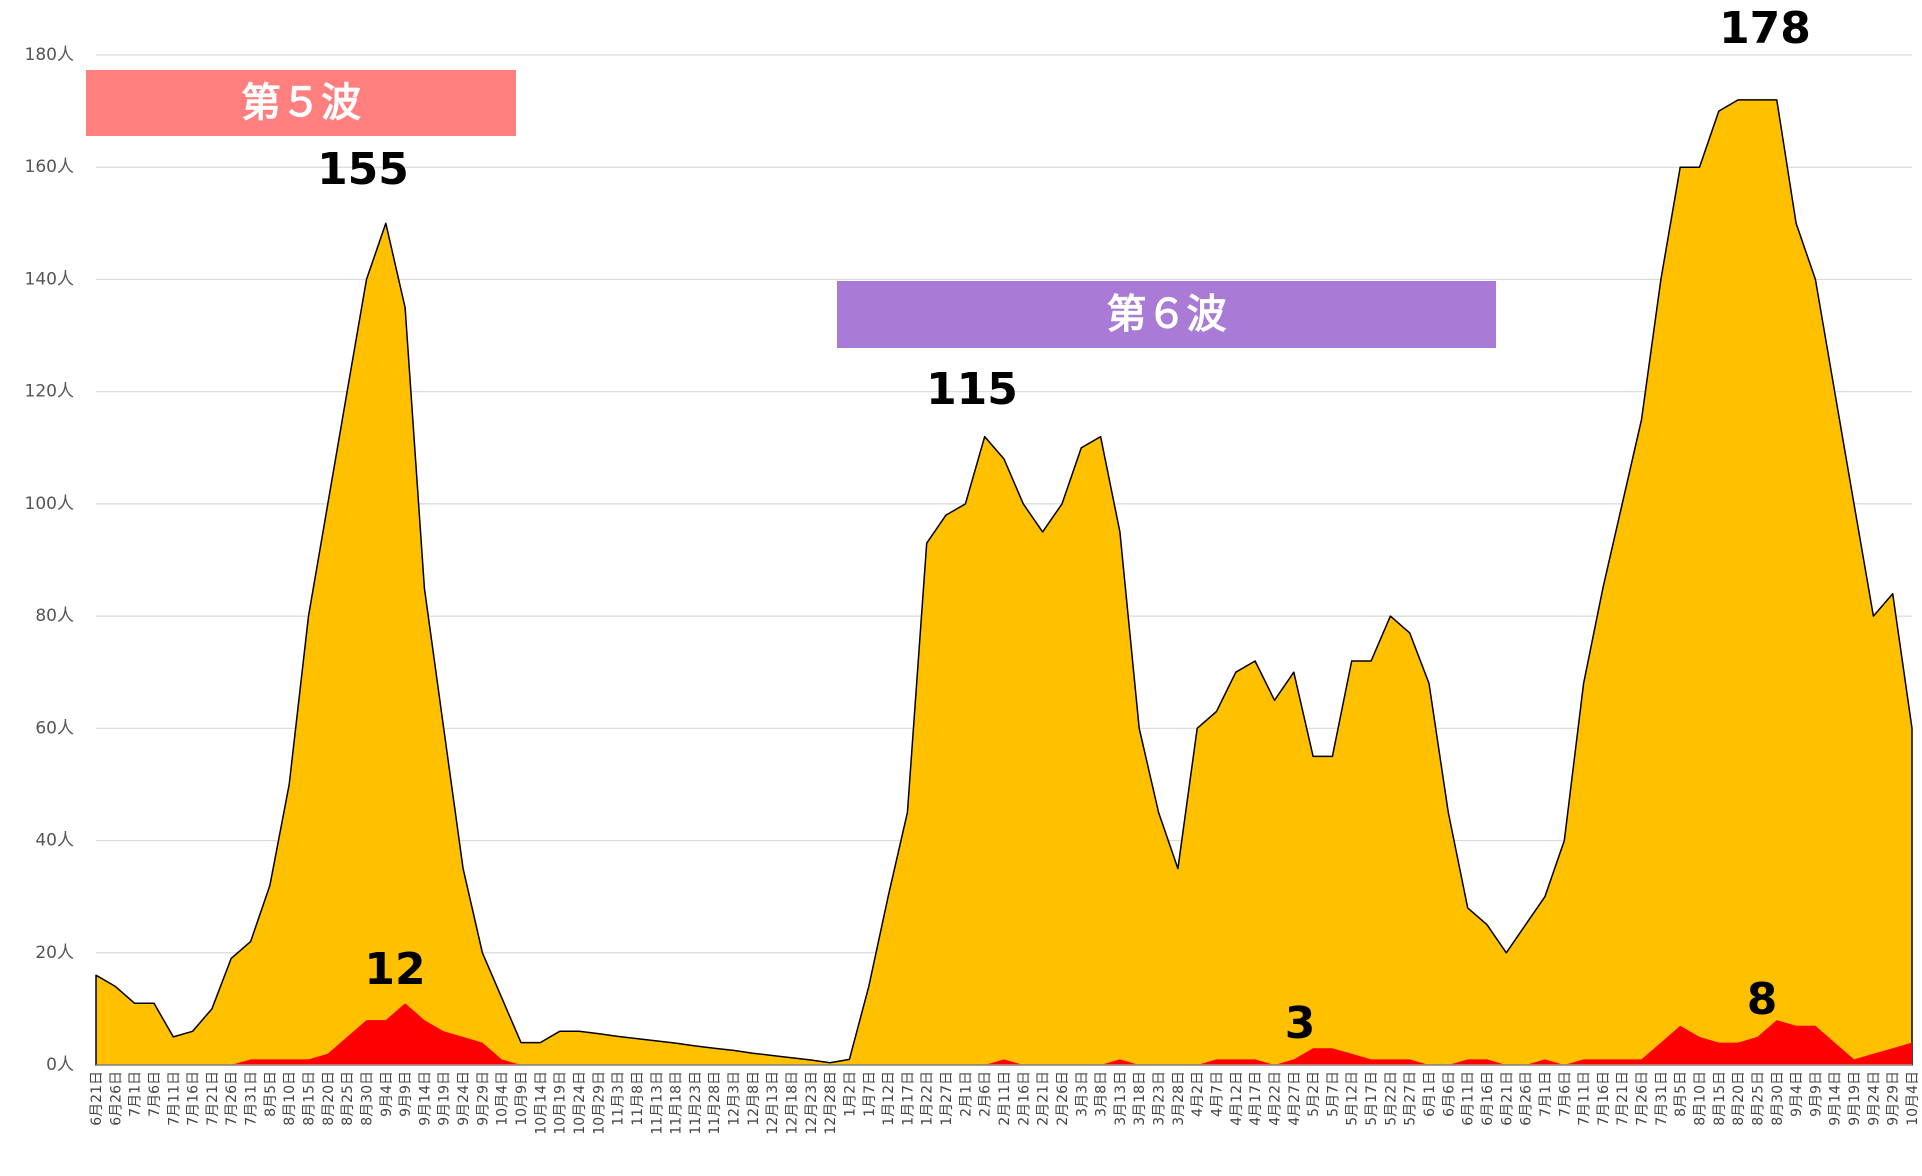  What do you see at coordinates (1179, 1098) in the screenshot?
I see `x-tick-label: 3月28日` at bounding box center [1179, 1098].